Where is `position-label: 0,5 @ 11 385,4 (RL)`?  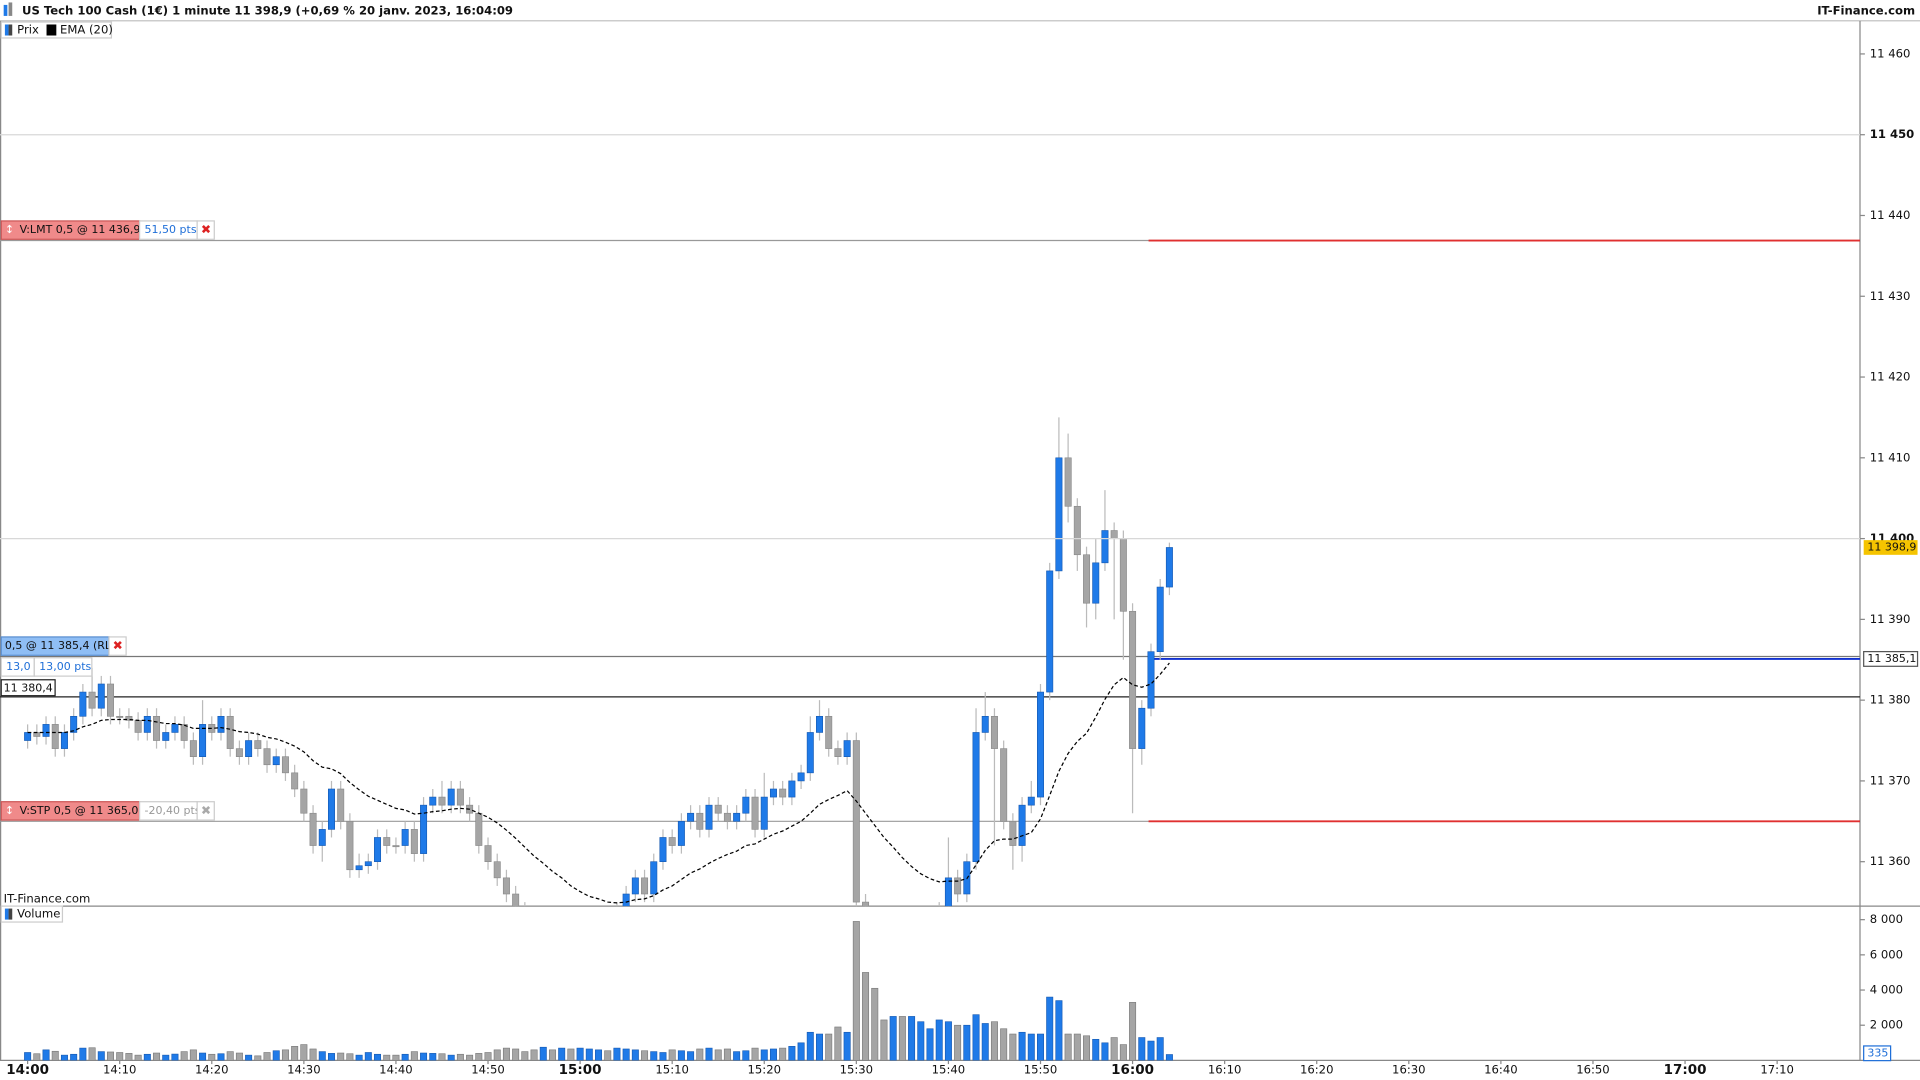
position-label: 0,5 @ 11 385,4 (RL) is located at coordinates (60, 645).